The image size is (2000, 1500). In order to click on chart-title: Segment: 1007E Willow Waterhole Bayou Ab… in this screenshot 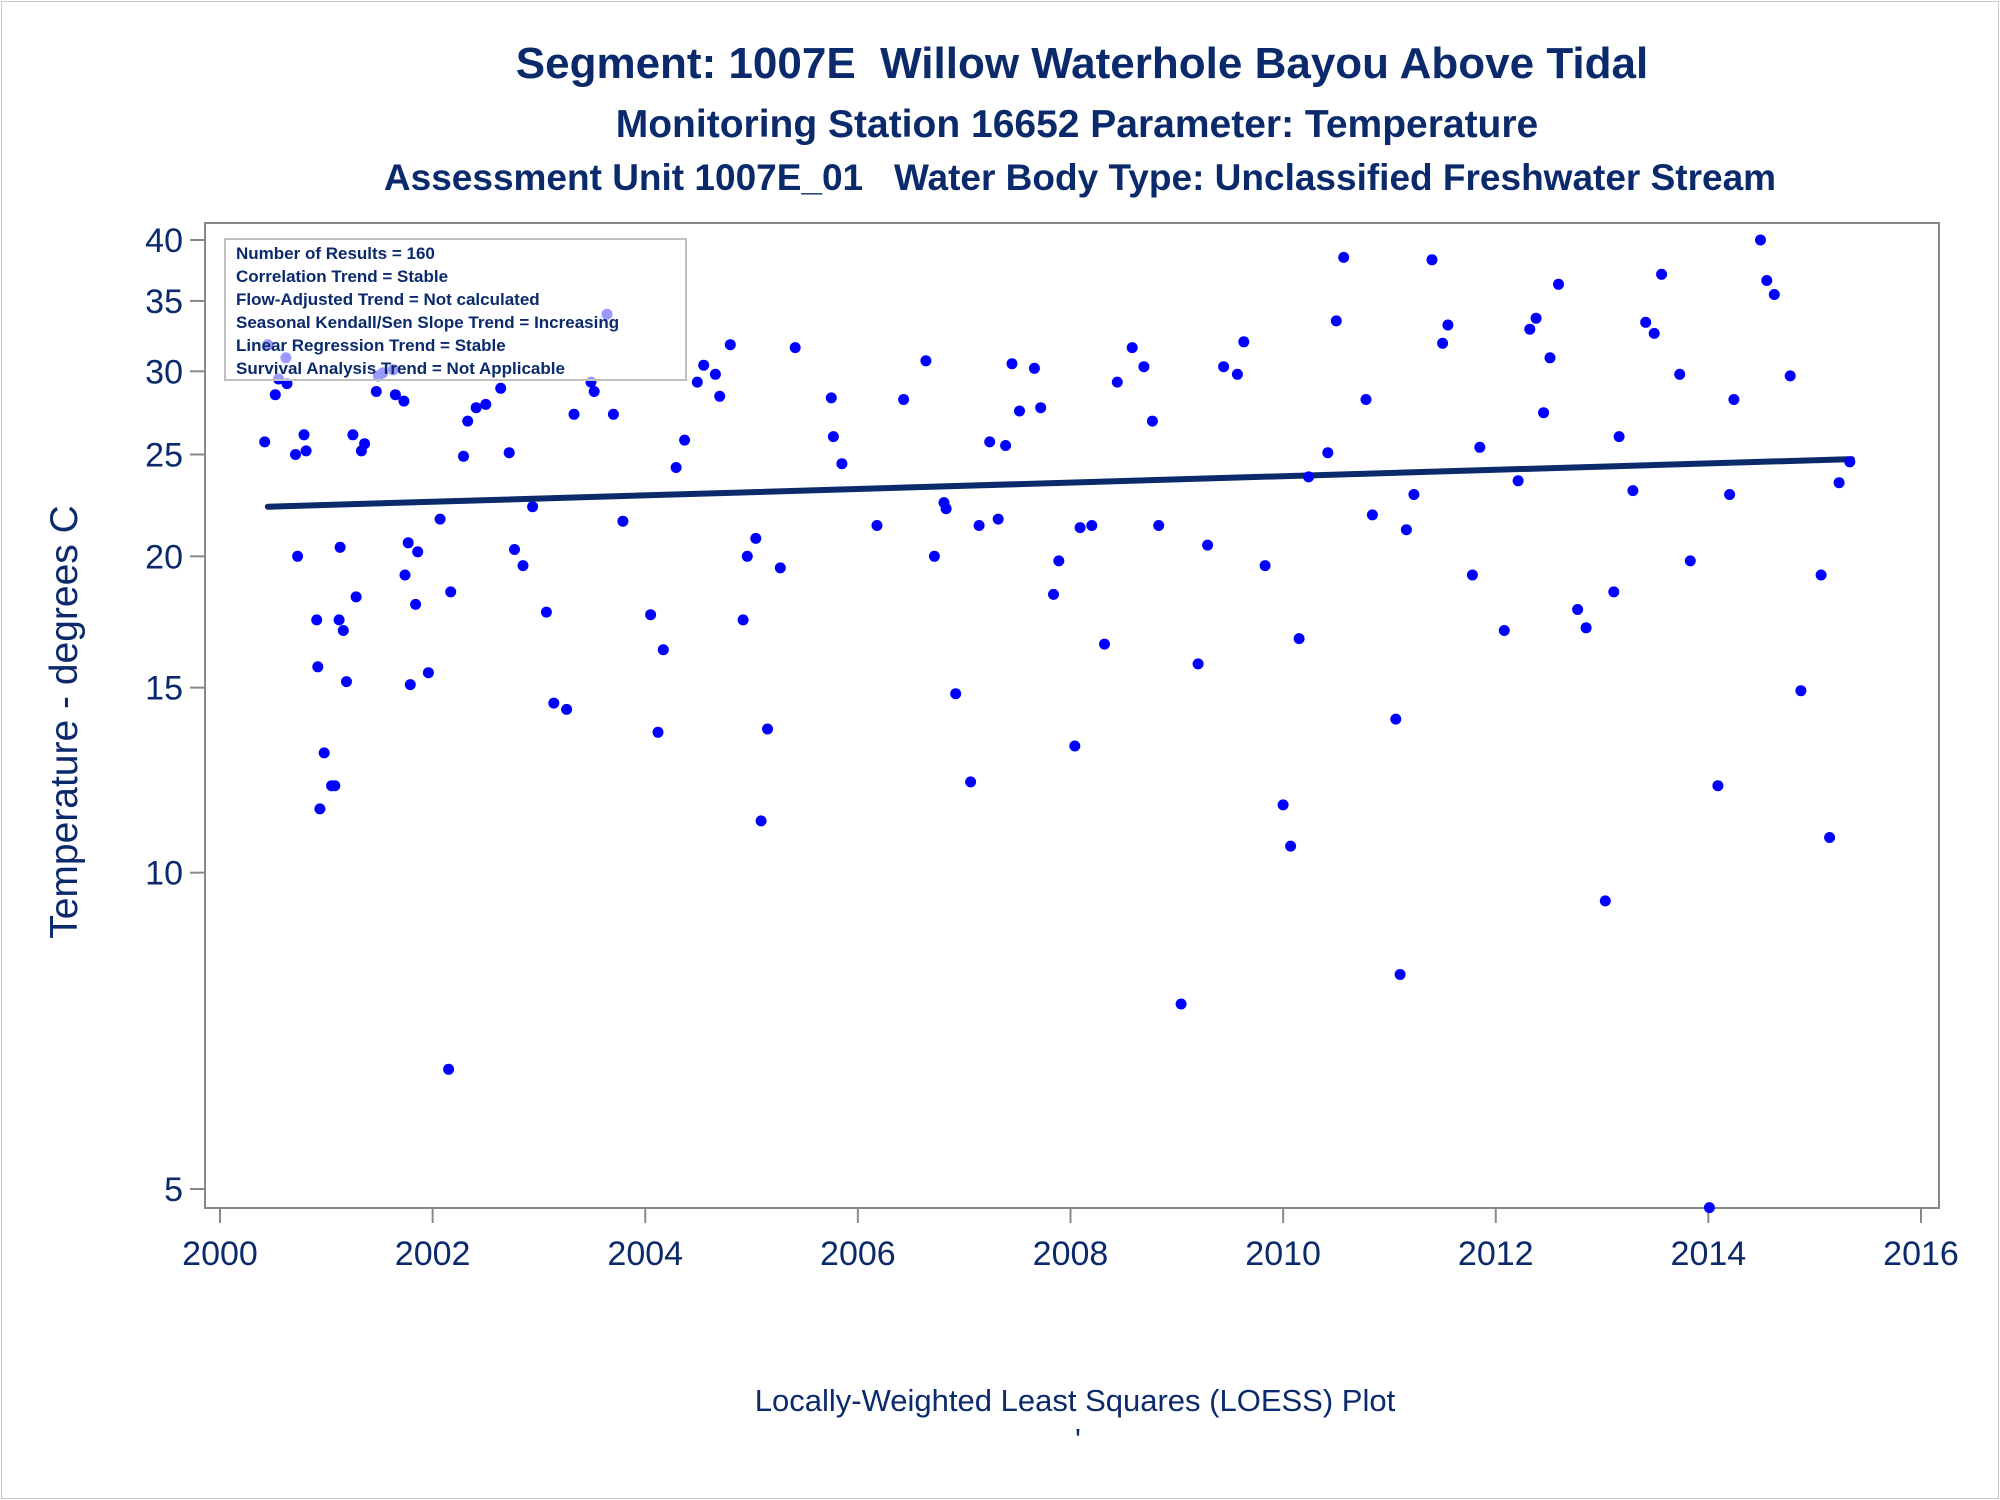, I will do `click(1082, 63)`.